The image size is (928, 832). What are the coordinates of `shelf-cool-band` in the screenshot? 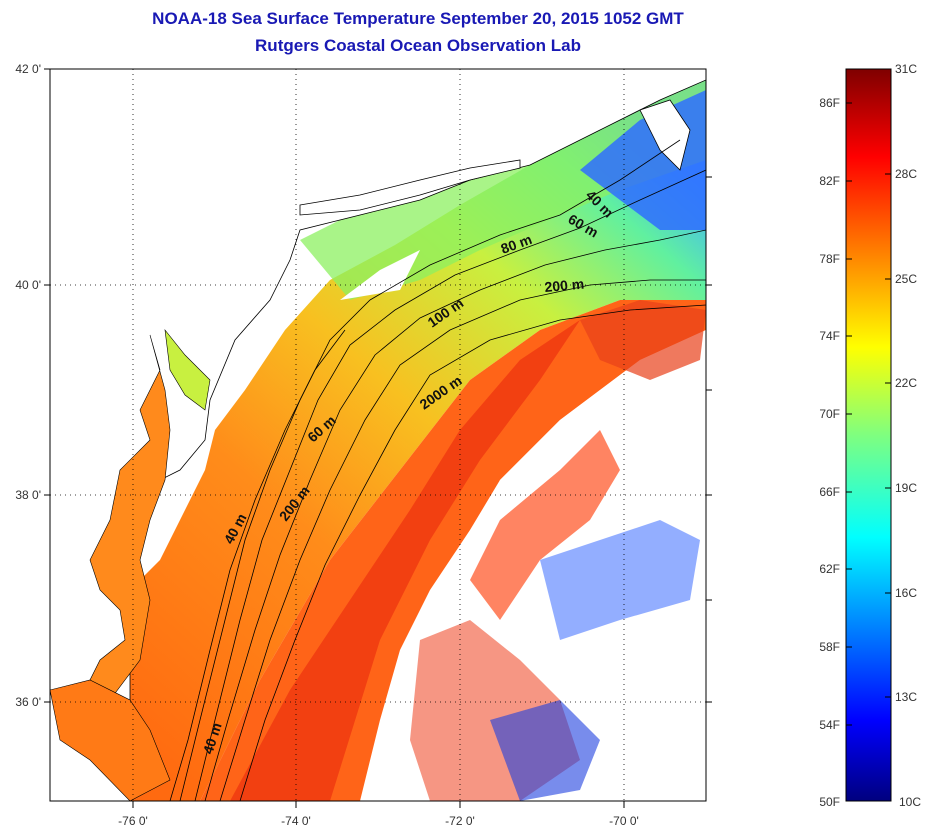 It's located at (503, 187).